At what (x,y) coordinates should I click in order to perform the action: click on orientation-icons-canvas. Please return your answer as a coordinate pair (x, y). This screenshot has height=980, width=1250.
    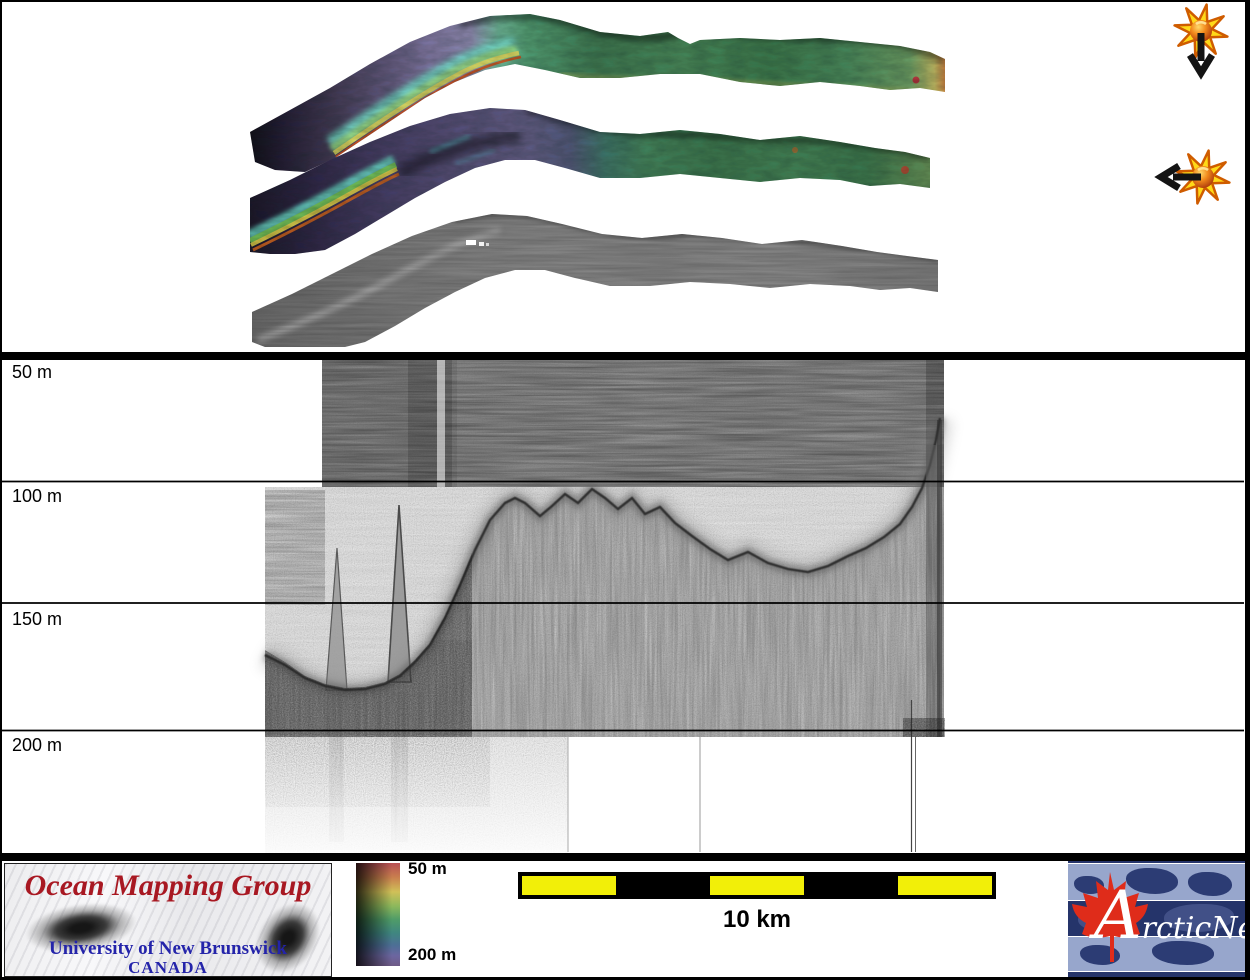
    Looking at the image, I should click on (1195, 105).